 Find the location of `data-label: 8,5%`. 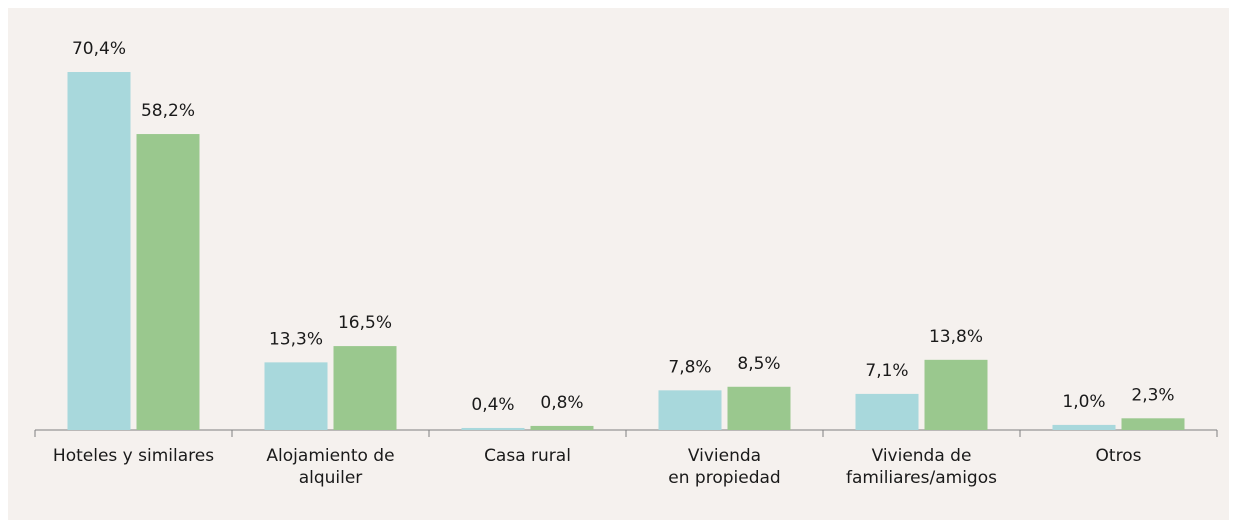

data-label: 8,5% is located at coordinates (758, 364).